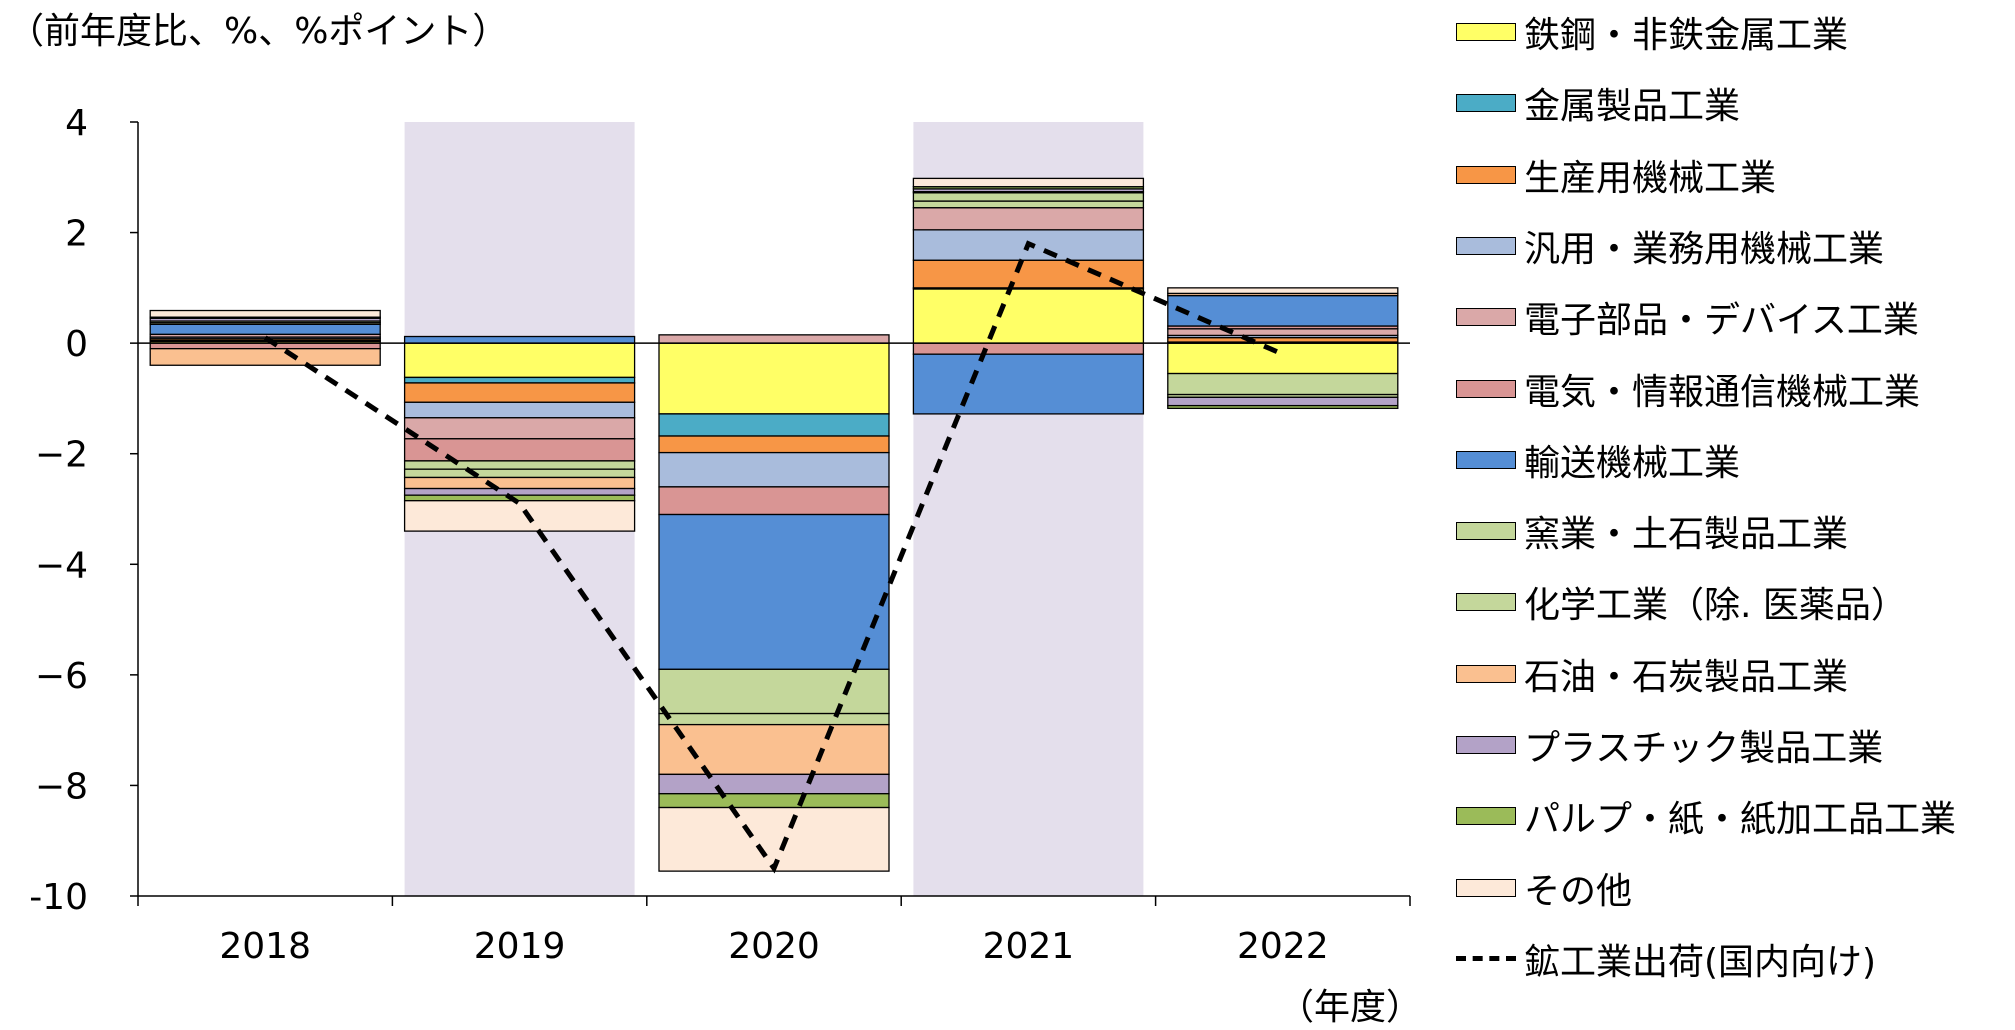  Describe the element at coordinates (520, 946) in the screenshot. I see `x-tick-label: 2019` at that location.